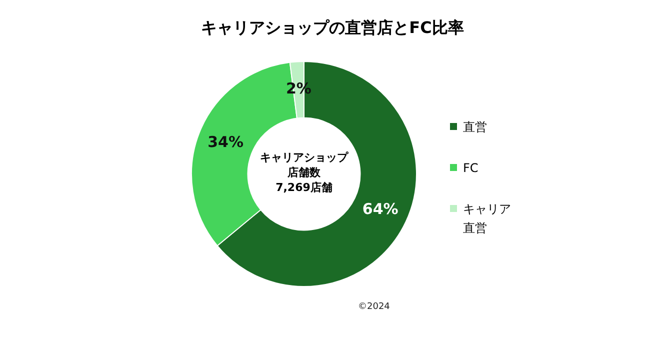 The height and width of the screenshot is (349, 665). Describe the element at coordinates (380, 209) in the screenshot. I see `data-label: 64%` at that location.